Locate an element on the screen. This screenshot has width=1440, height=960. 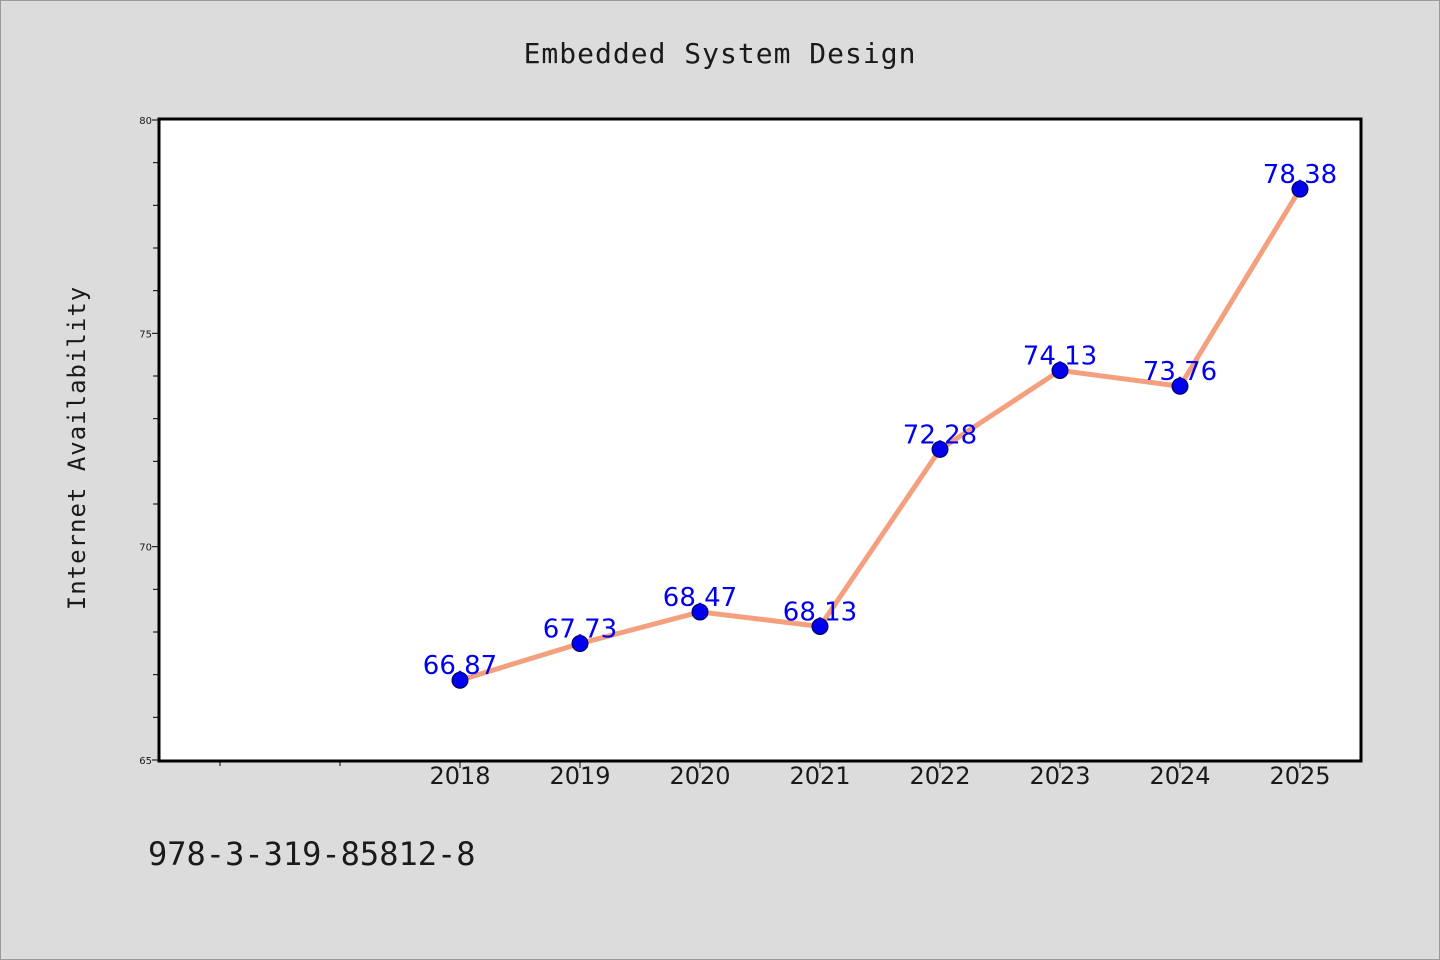
data-label: 67.73 is located at coordinates (580, 630).